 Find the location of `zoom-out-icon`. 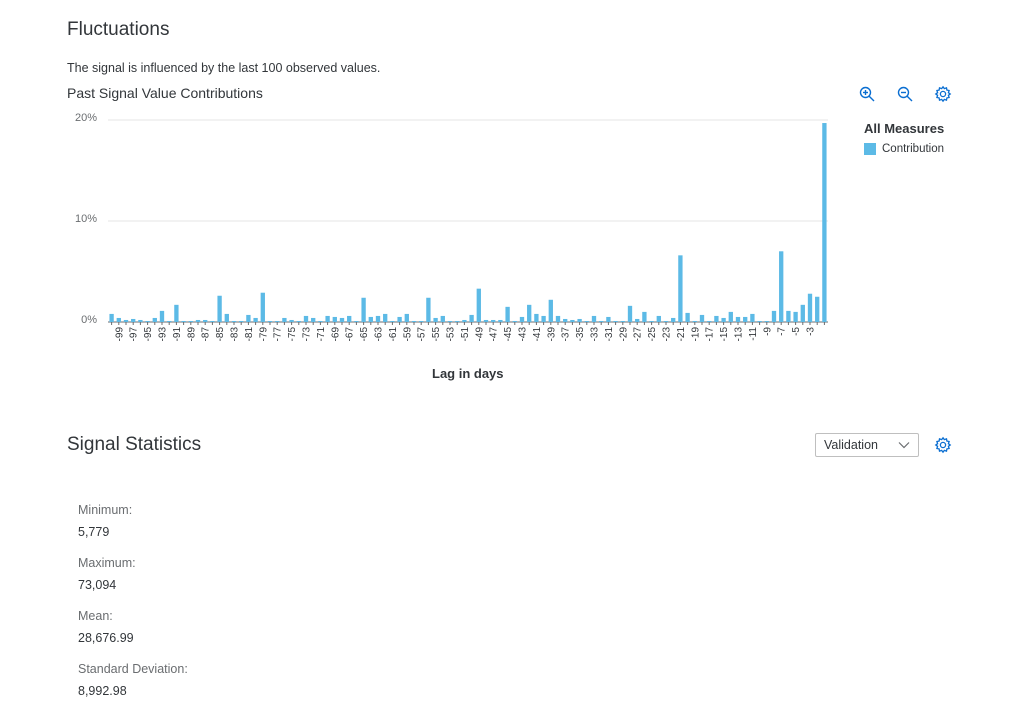

zoom-out-icon is located at coordinates (905, 94).